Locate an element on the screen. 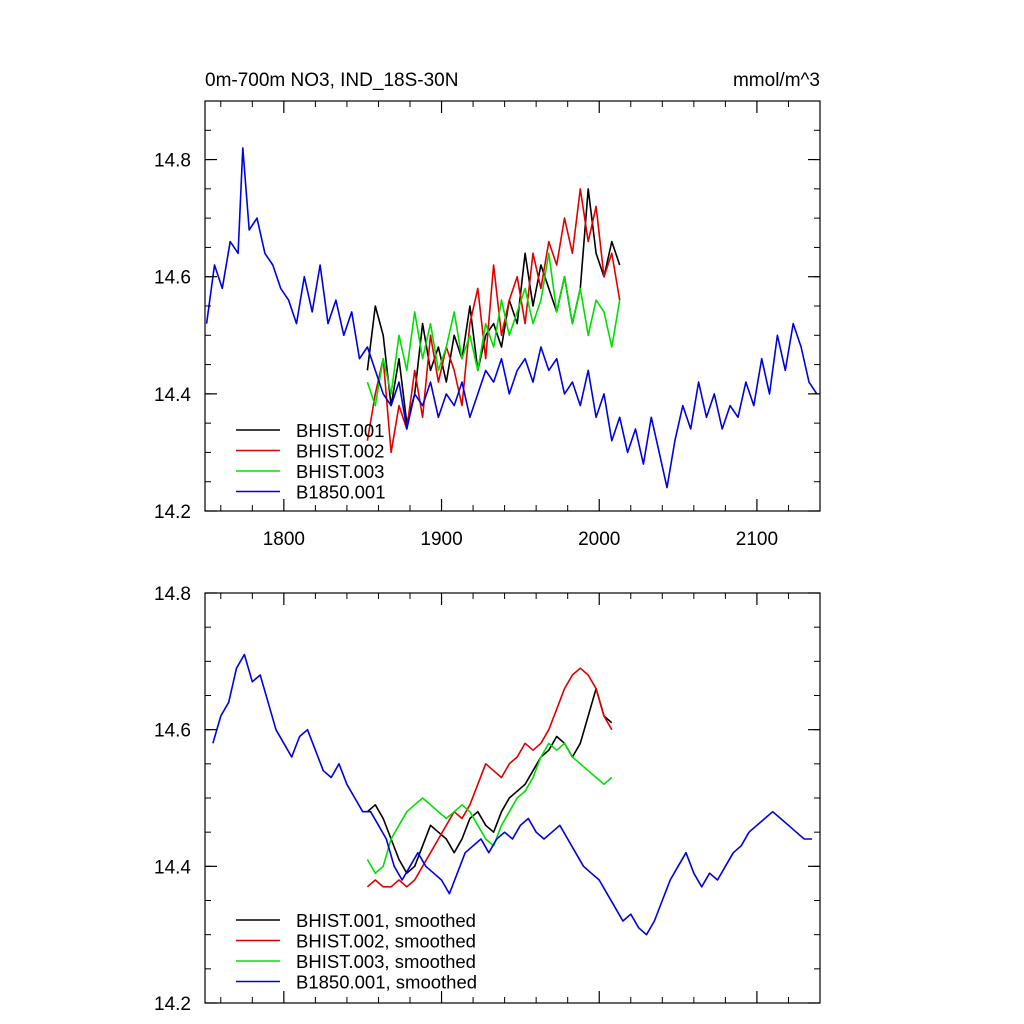 Image resolution: width=1024 pixels, height=1024 pixels. legend-label: BHIST.001 is located at coordinates (340, 430).